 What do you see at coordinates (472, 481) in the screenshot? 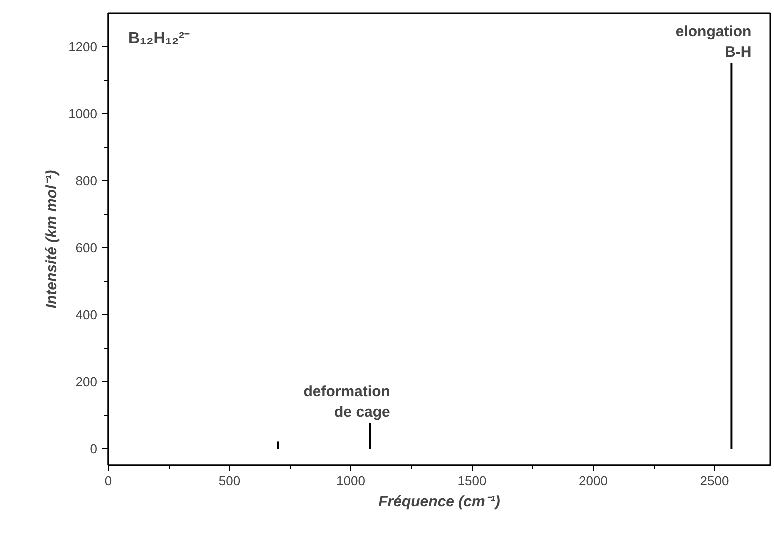
I see `x-tick-label: 1500` at bounding box center [472, 481].